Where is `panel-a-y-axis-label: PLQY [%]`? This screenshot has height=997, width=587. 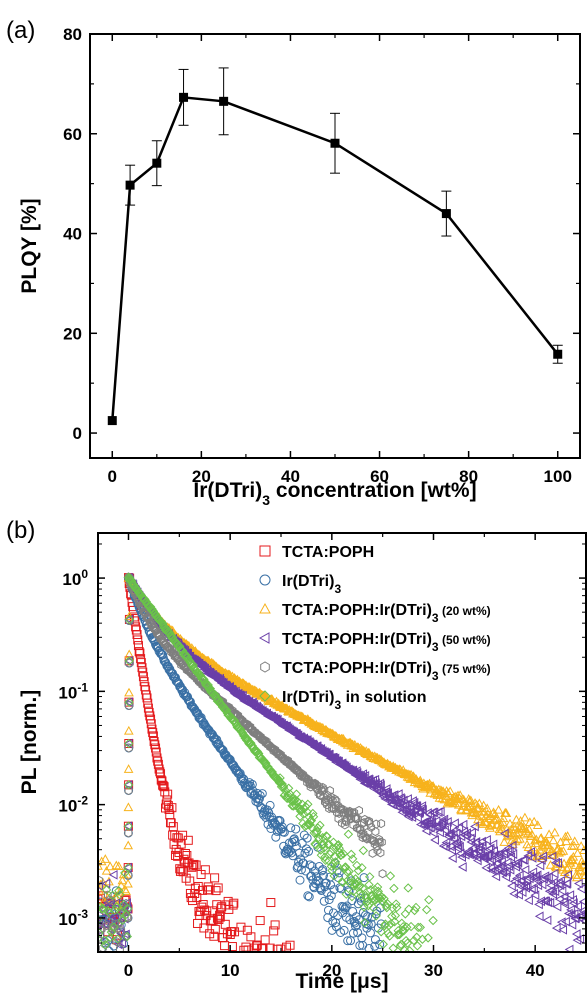 panel-a-y-axis-label: PLQY [%] is located at coordinates (29, 245).